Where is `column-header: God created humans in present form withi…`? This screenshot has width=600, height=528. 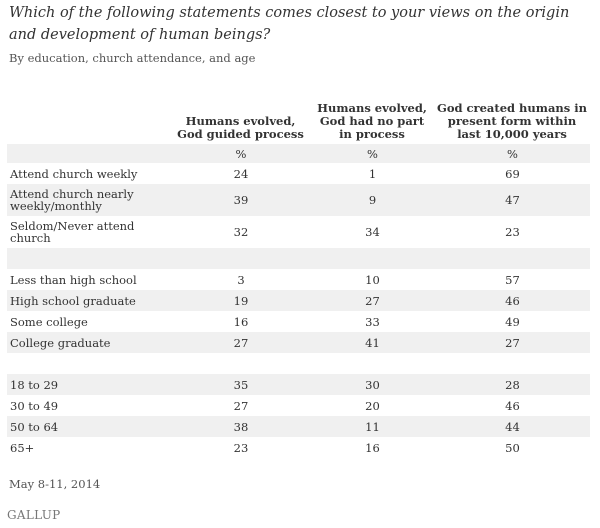
column-header: God created humans in present form withi… is located at coordinates (512, 121).